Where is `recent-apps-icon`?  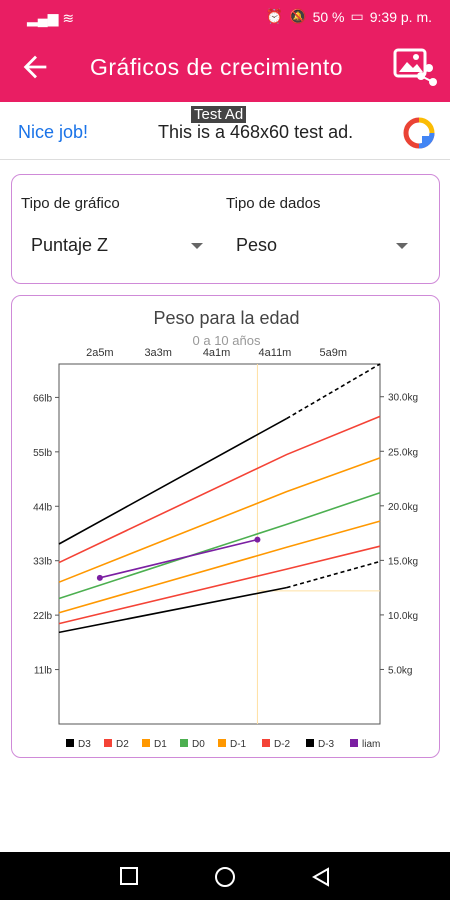 recent-apps-icon is located at coordinates (129, 876).